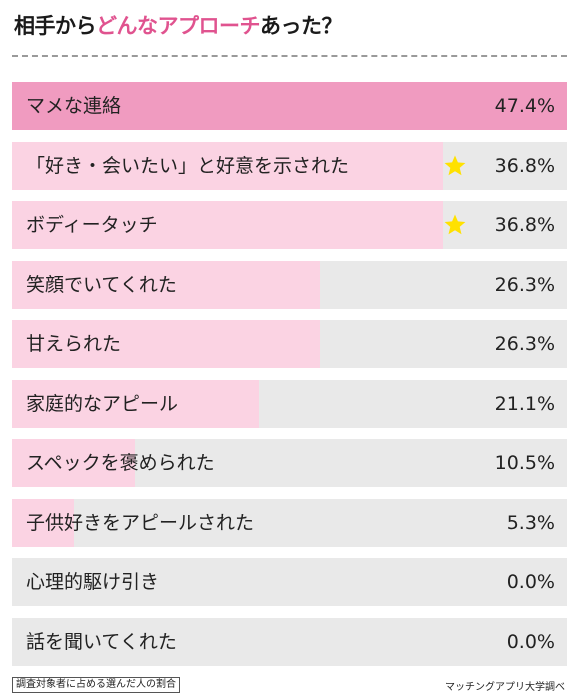 This screenshot has width=579, height=700. I want to click on title-accent: どんなアプローチ, so click(178, 26).